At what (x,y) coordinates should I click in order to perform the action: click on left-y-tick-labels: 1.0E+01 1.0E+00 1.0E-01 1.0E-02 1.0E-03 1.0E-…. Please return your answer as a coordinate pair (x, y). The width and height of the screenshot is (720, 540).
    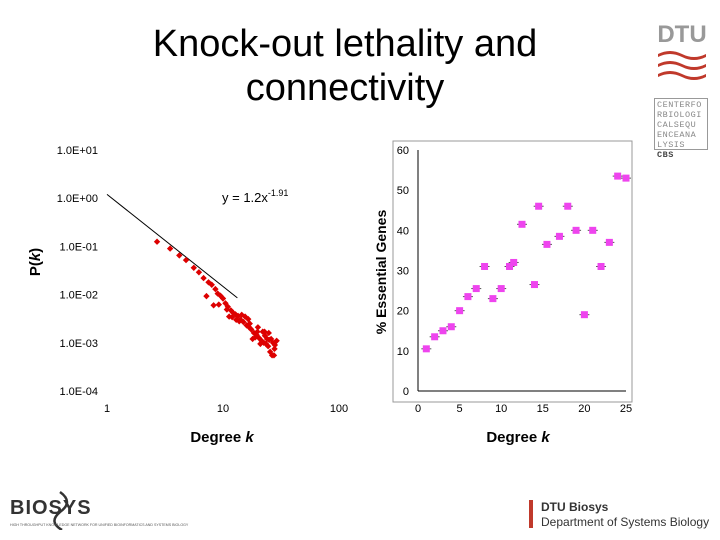
    Looking at the image, I should click on (77, 271).